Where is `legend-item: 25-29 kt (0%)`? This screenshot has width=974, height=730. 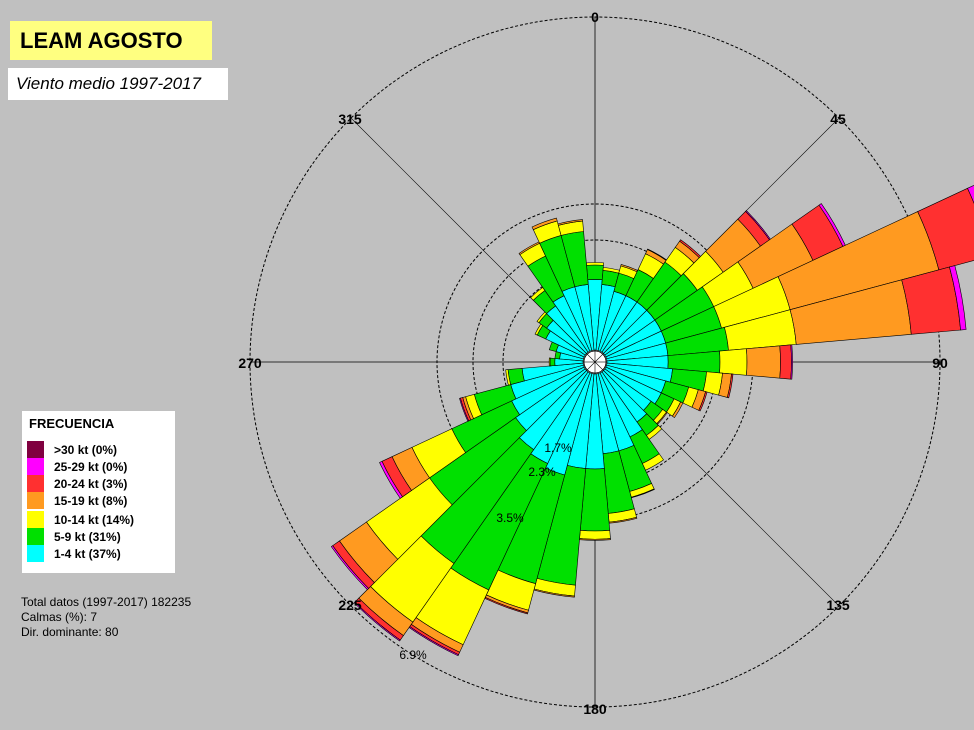
legend-item: 25-29 kt (0%) is located at coordinates (77, 466).